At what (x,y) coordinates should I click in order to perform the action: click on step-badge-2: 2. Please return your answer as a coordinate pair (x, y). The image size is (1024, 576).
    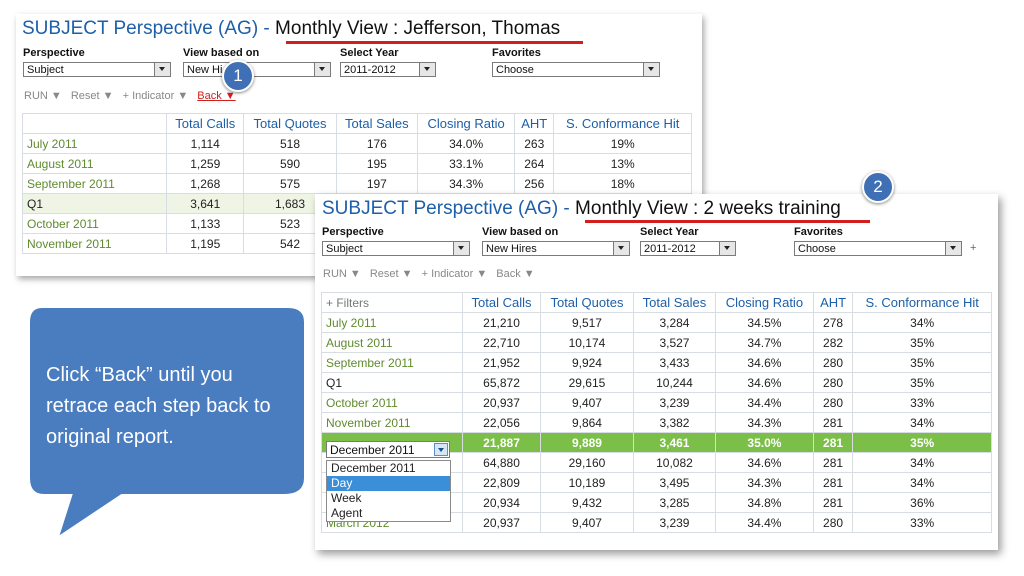
    Looking at the image, I should click on (878, 187).